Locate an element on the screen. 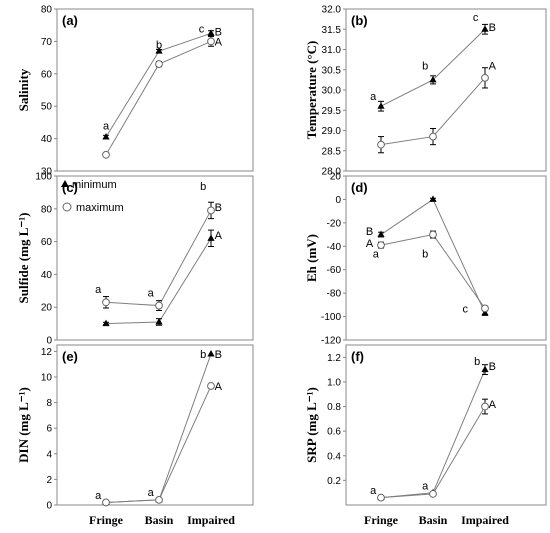  y-tick-label: -80 is located at coordinates (334, 294).